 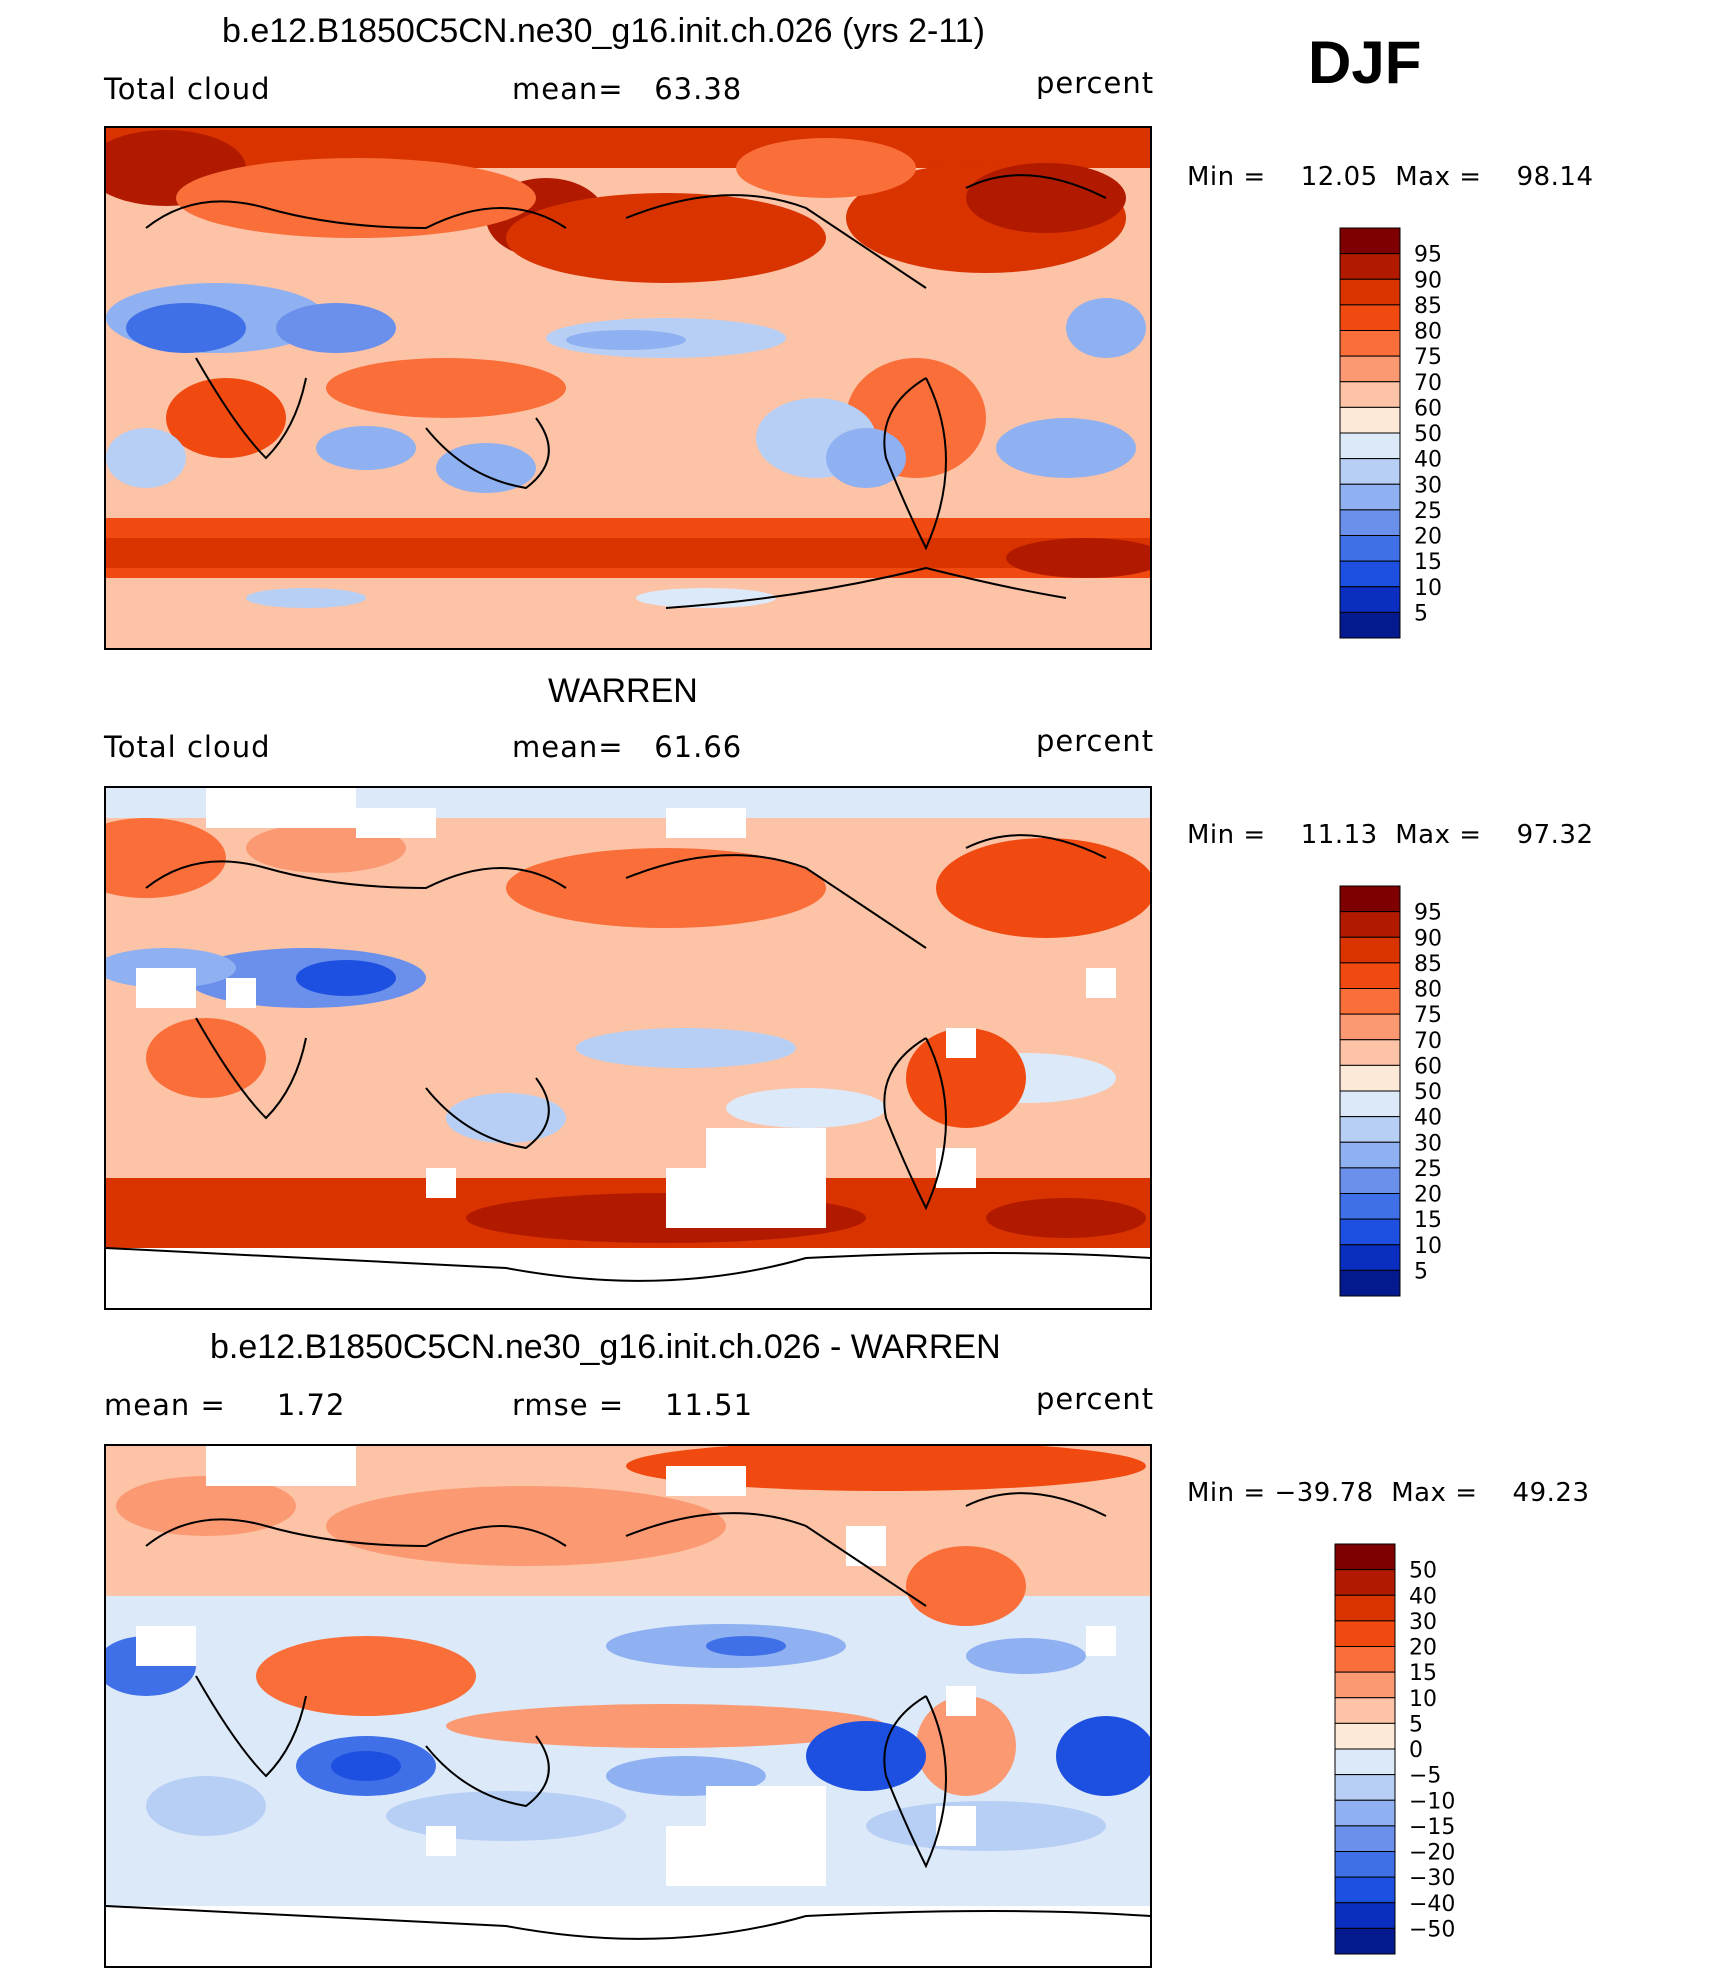 What do you see at coordinates (187, 89) in the screenshot?
I see `panel-variable-label: Total cloud` at bounding box center [187, 89].